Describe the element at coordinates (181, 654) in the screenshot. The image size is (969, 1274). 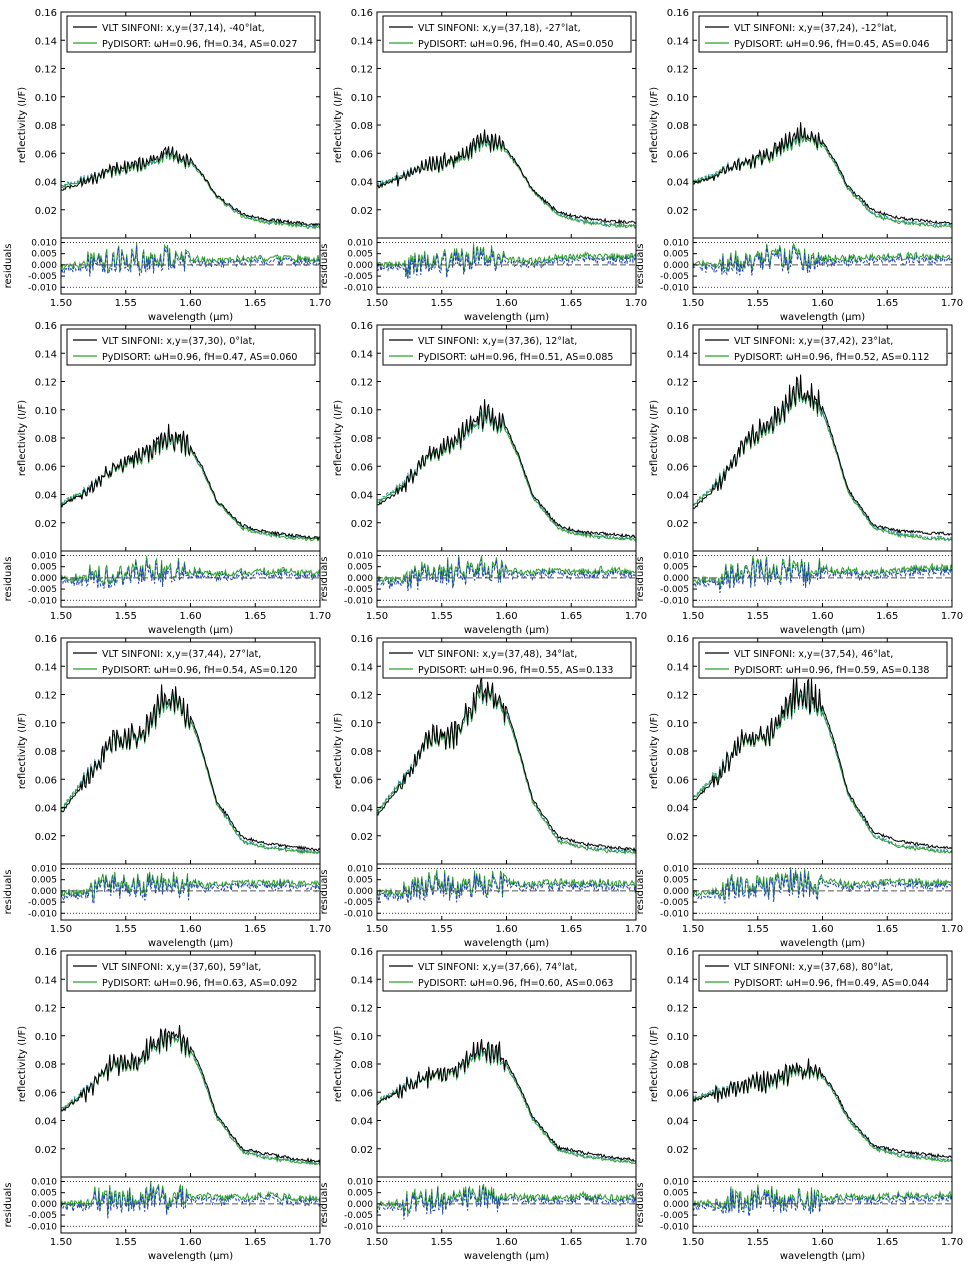
I see `legend-label-observed: VLT SINFONI: x,y=(37,44), 27°lat,` at that location.